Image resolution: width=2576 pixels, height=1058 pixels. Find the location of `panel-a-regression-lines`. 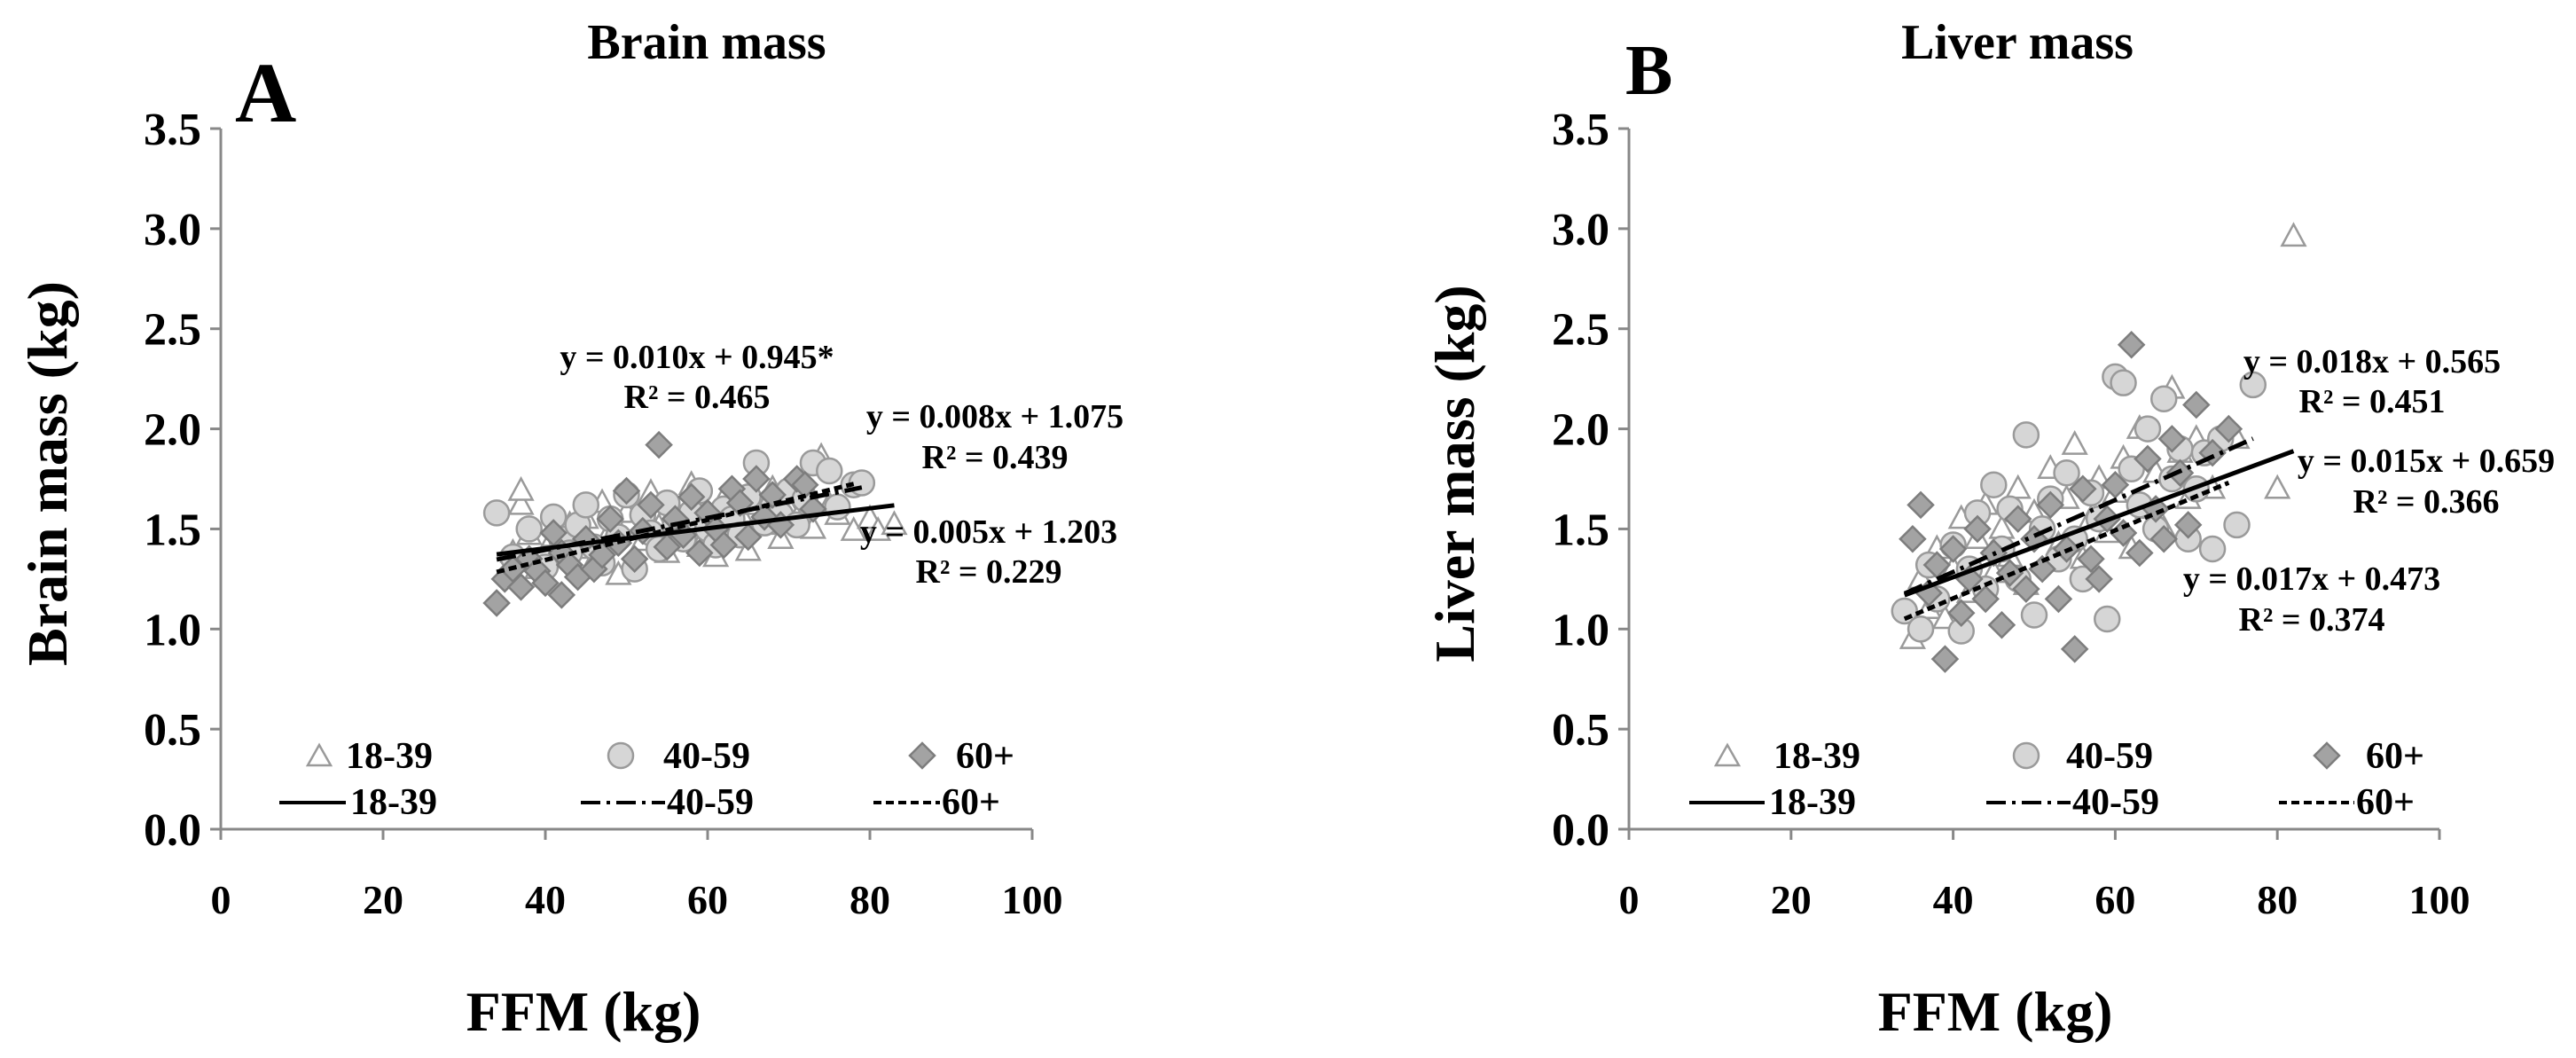

panel-a-regression-lines is located at coordinates (695, 528).